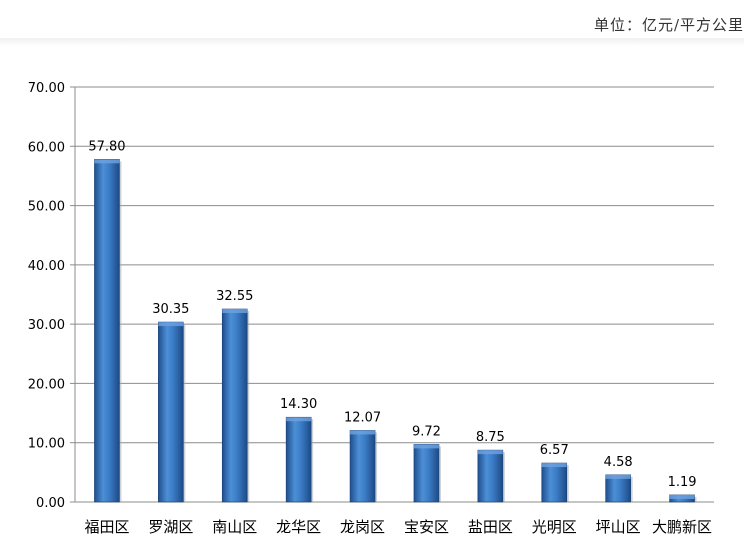 Image resolution: width=744 pixels, height=555 pixels. What do you see at coordinates (46, 88) in the screenshot?
I see `y-tick-label: 70.00` at bounding box center [46, 88].